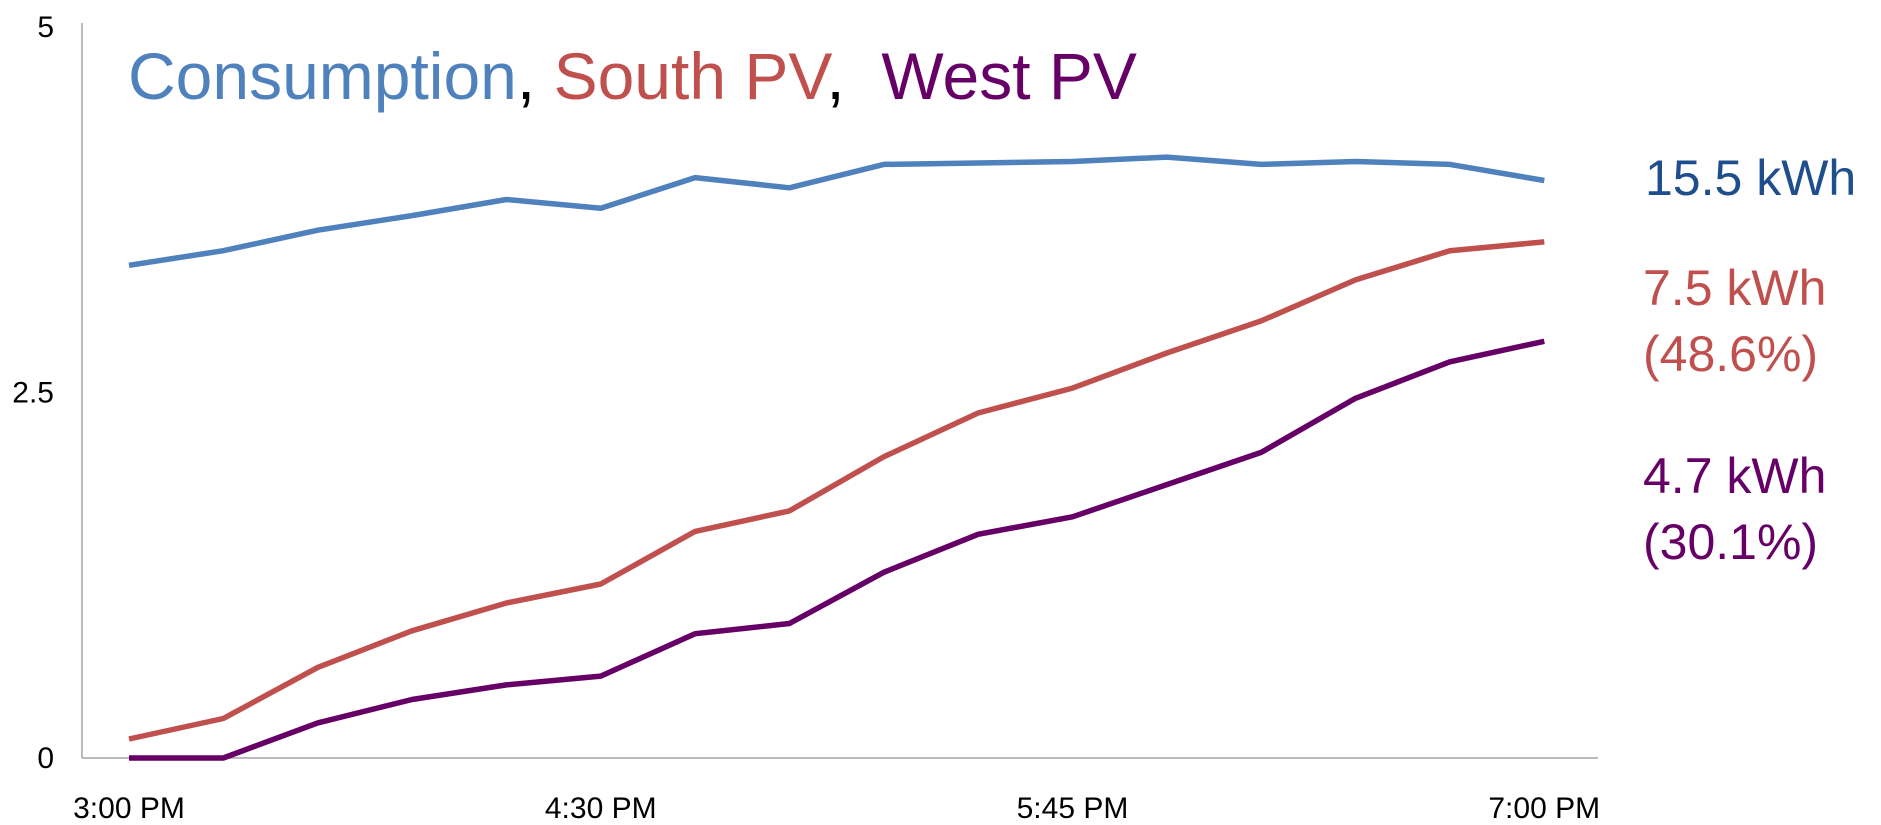  Describe the element at coordinates (1544, 808) in the screenshot. I see `x-tick-label: 7:00 PM` at that location.